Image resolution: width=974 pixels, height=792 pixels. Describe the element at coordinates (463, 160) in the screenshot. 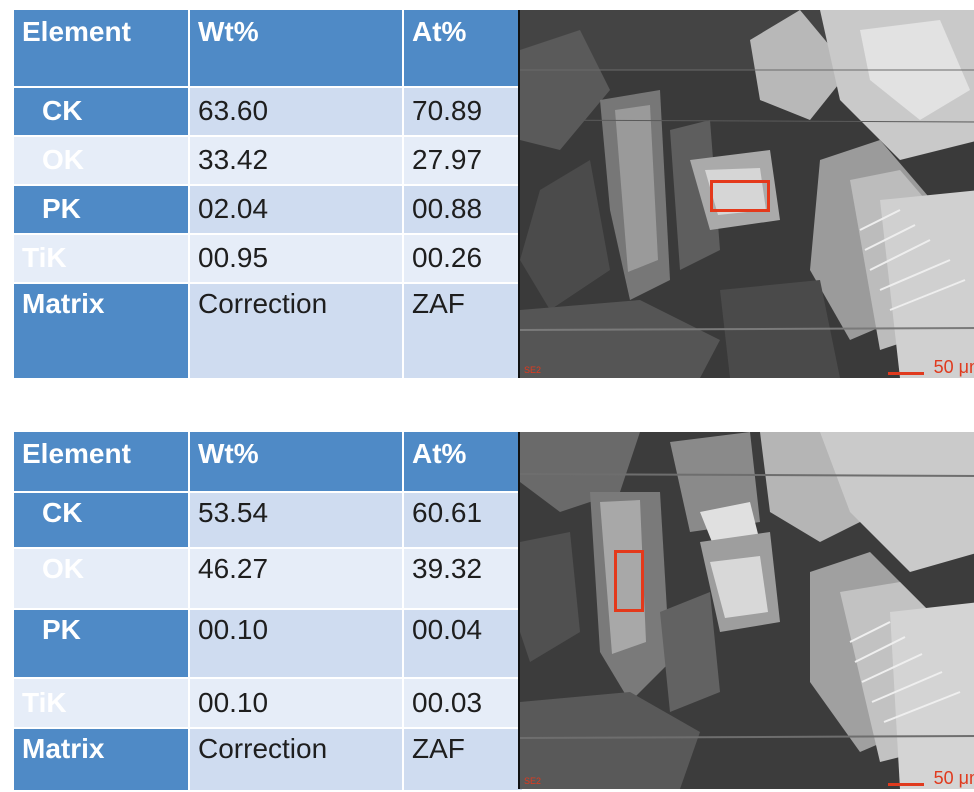

I see `at-cell: 27.97` at that location.